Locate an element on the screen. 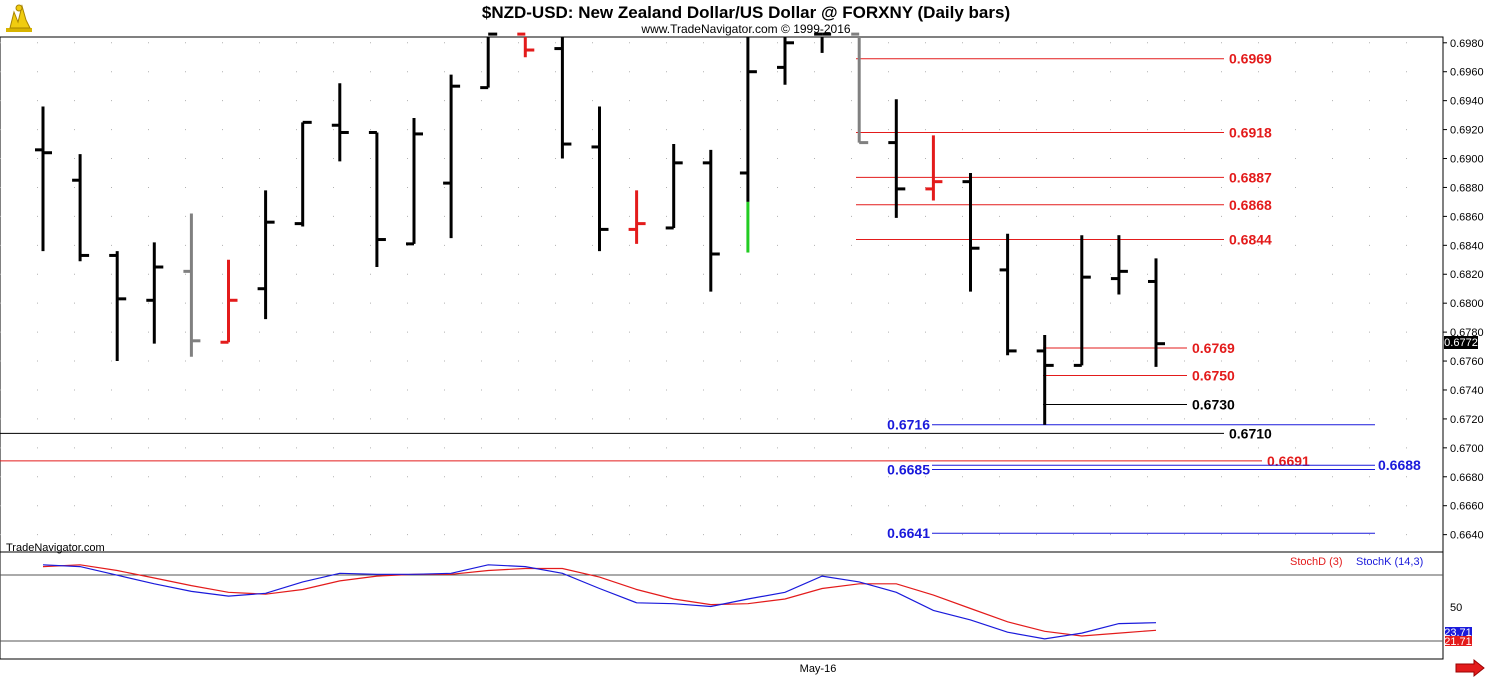  stoch-d-value-bg is located at coordinates (1458, 641).